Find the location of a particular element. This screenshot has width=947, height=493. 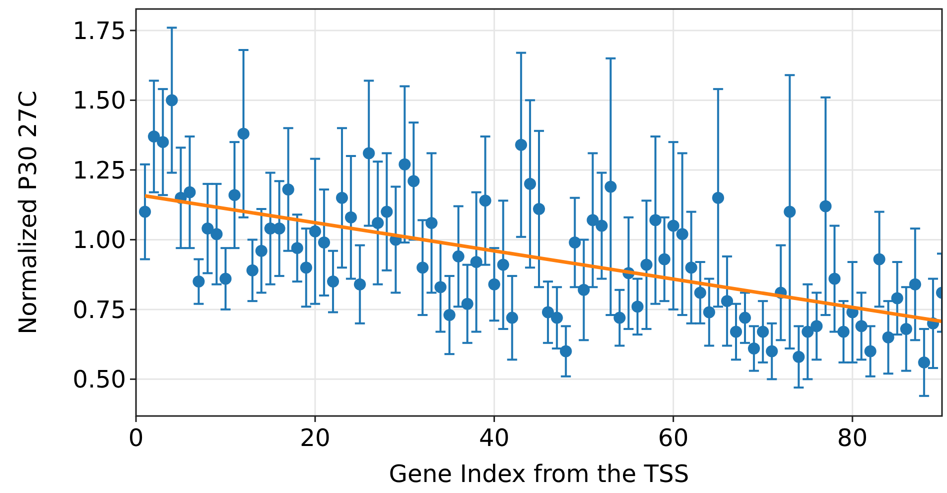

y-tick-label: 1.25 is located at coordinates (99, 170).